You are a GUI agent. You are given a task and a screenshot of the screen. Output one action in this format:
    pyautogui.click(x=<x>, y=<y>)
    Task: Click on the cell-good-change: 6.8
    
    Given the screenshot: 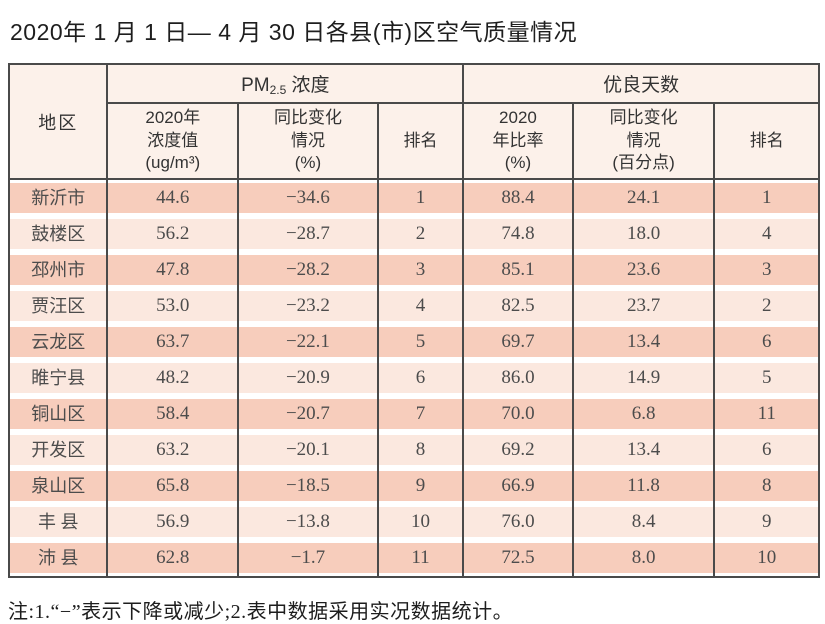 What is the action you would take?
    pyautogui.click(x=642, y=414)
    